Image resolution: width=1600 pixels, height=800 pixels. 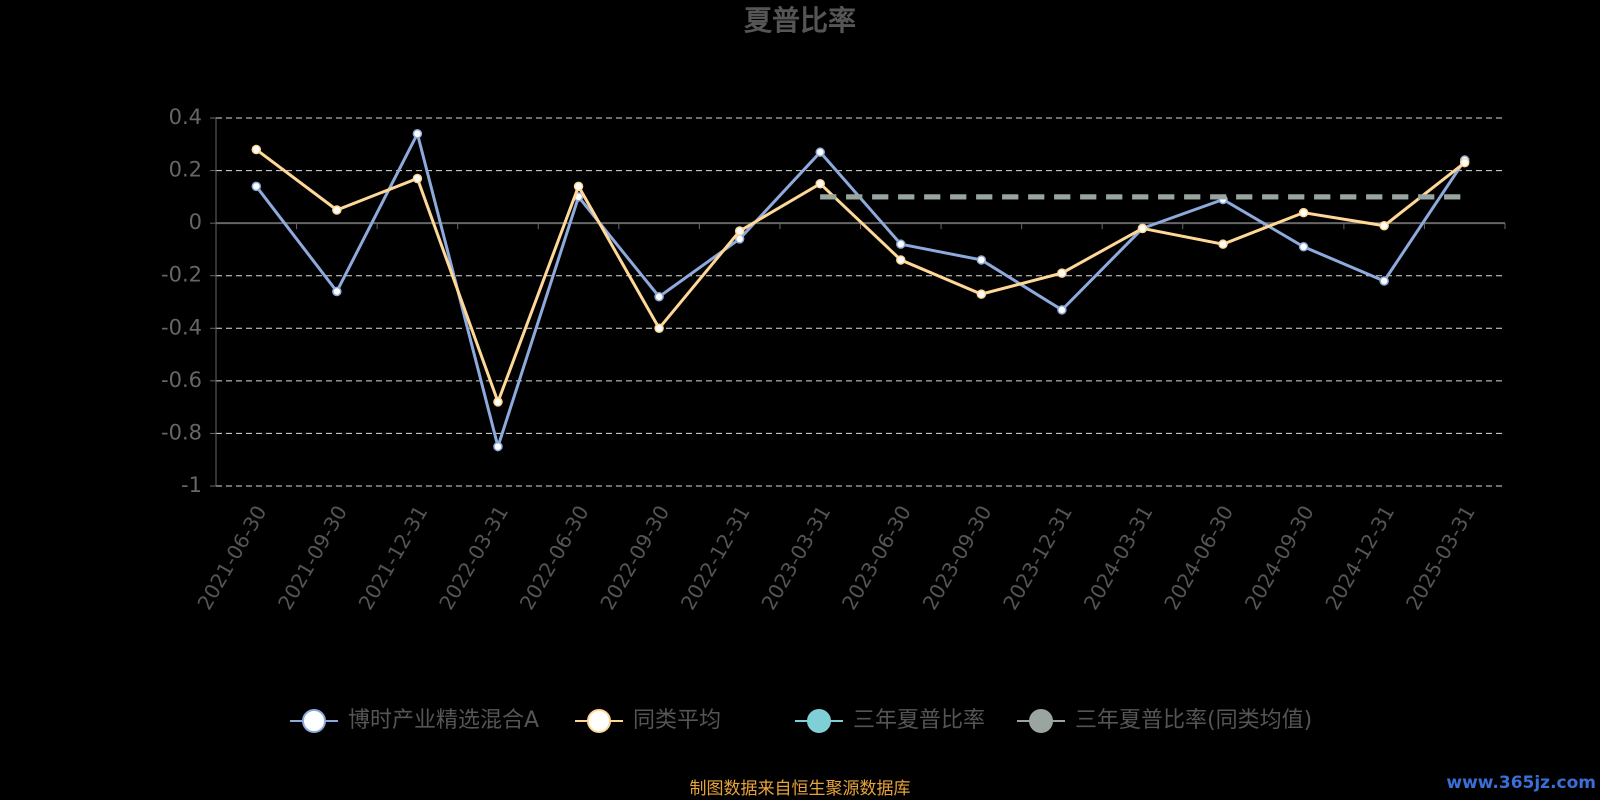 What do you see at coordinates (677, 720) in the screenshot?
I see `legend-label: 同类平均` at bounding box center [677, 720].